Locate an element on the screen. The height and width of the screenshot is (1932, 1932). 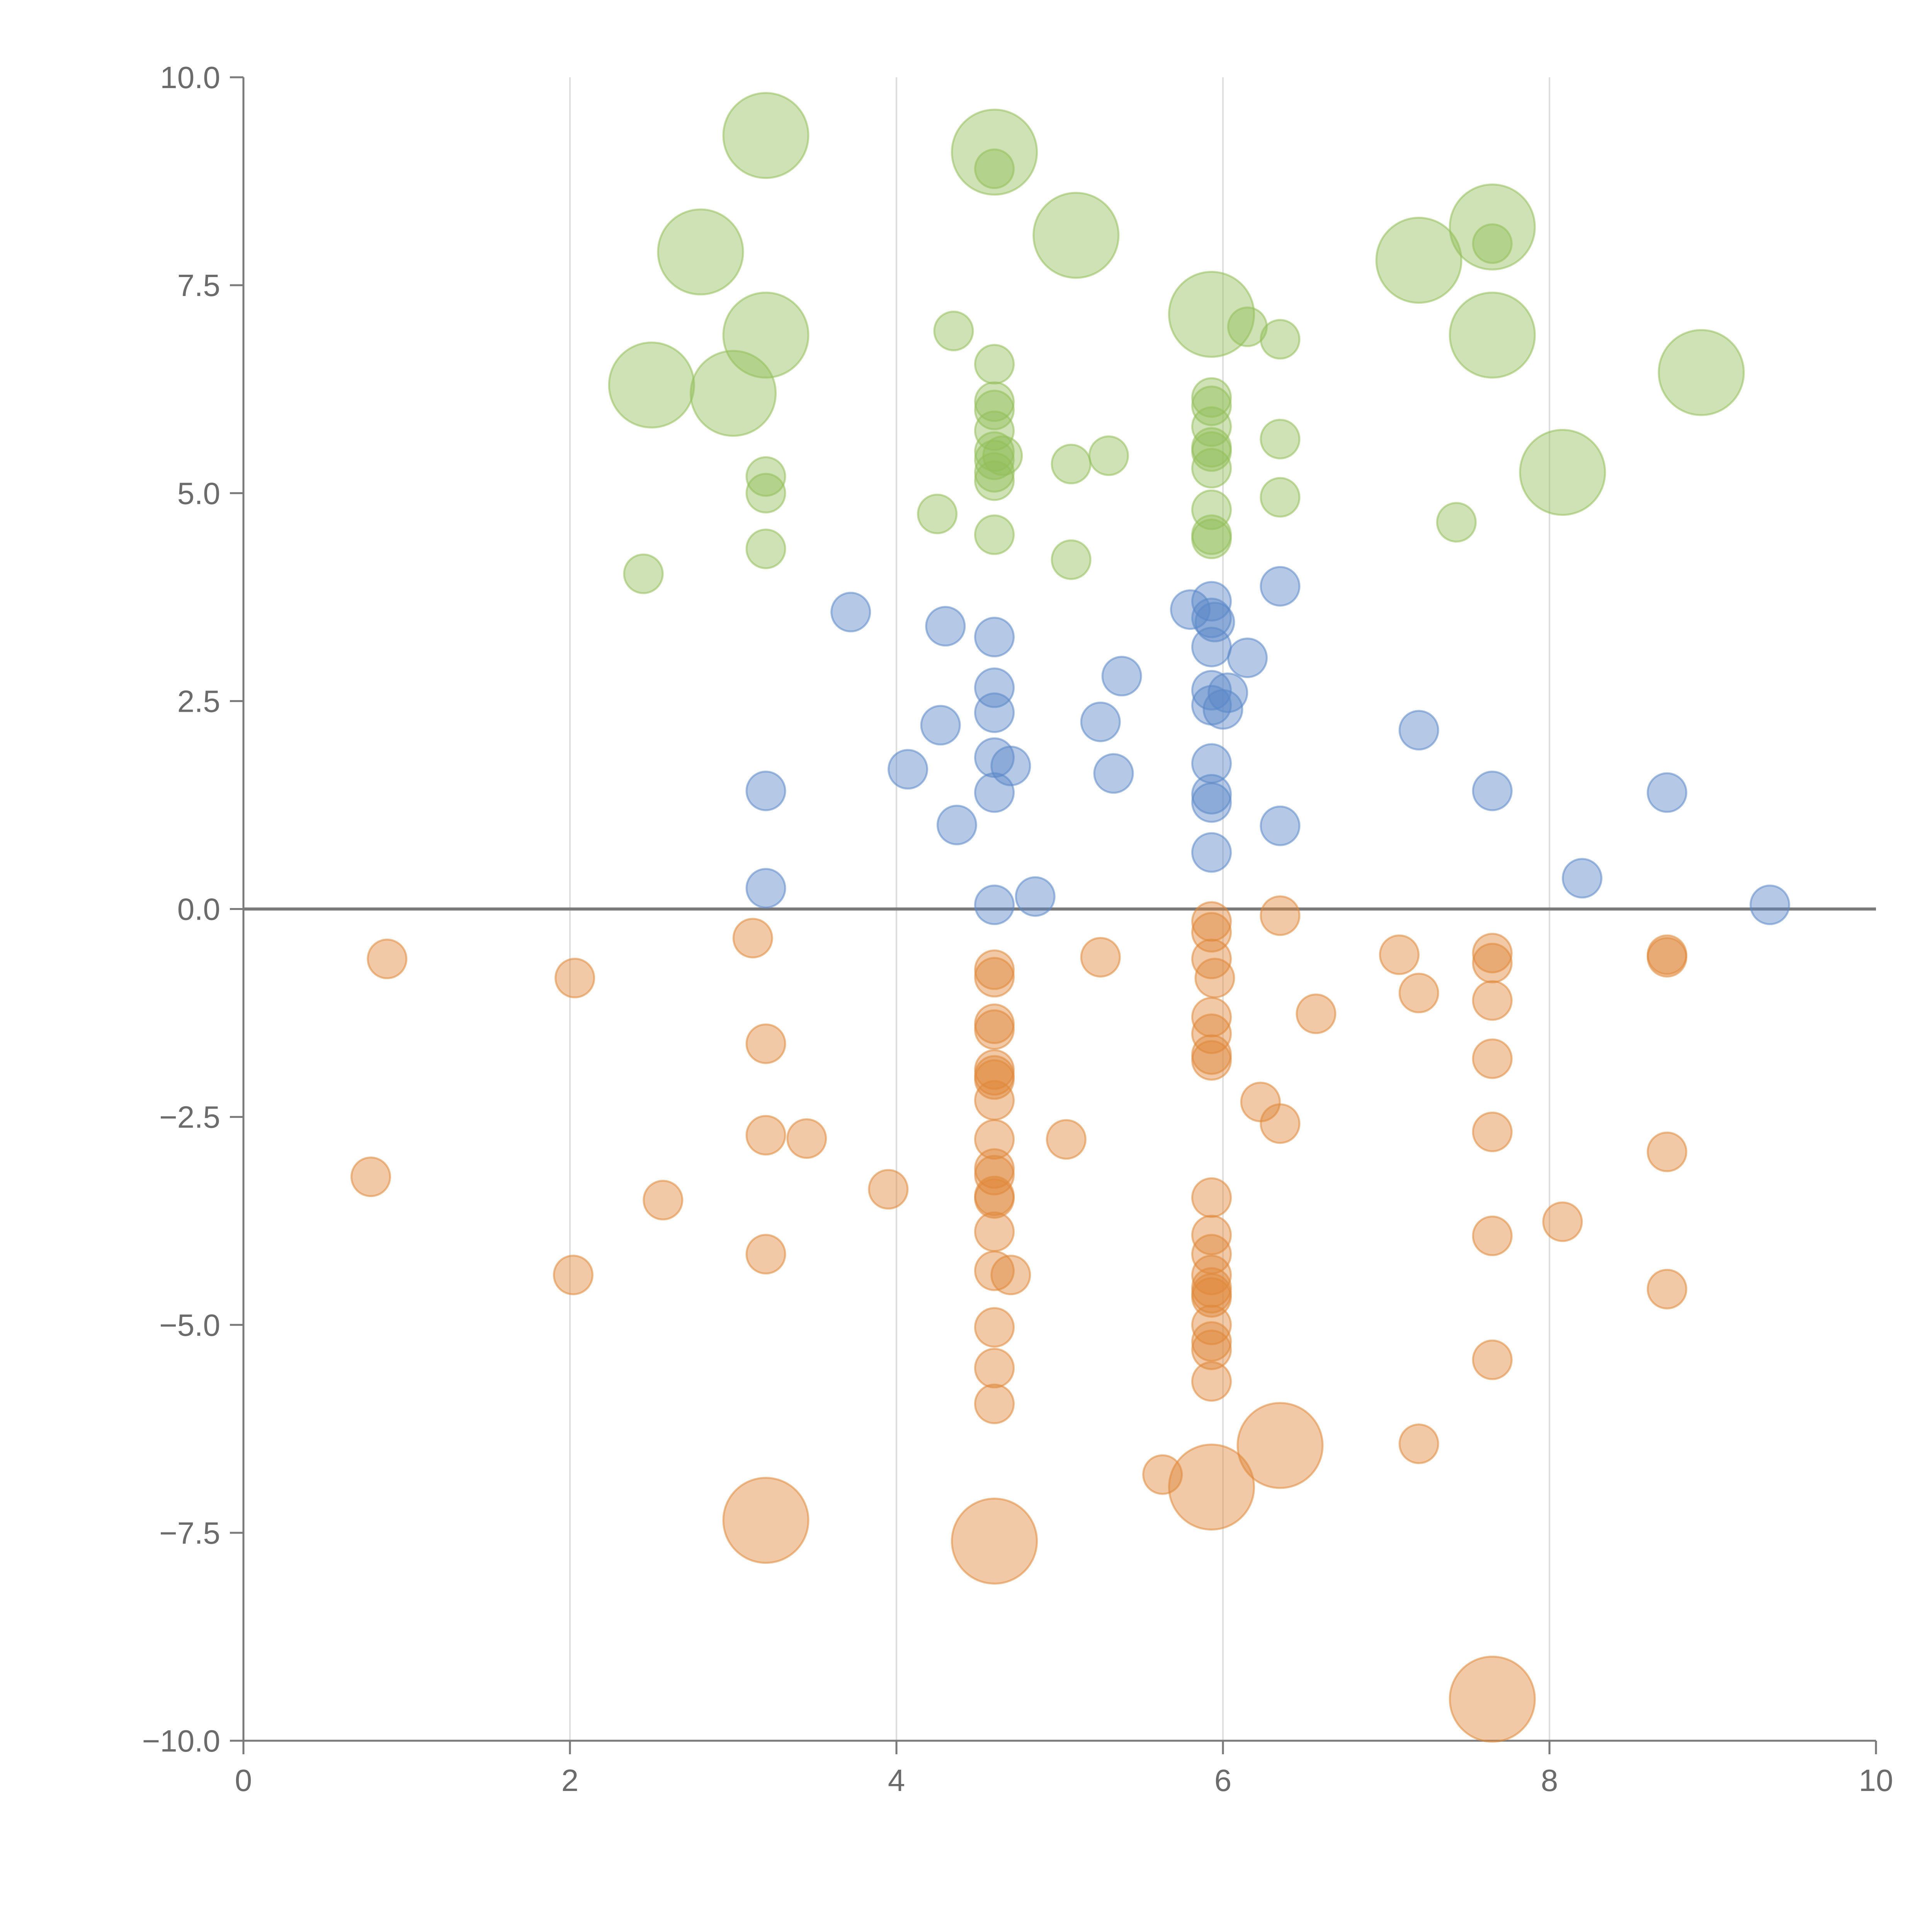
x-tick-label: 4 is located at coordinates (897, 1781).